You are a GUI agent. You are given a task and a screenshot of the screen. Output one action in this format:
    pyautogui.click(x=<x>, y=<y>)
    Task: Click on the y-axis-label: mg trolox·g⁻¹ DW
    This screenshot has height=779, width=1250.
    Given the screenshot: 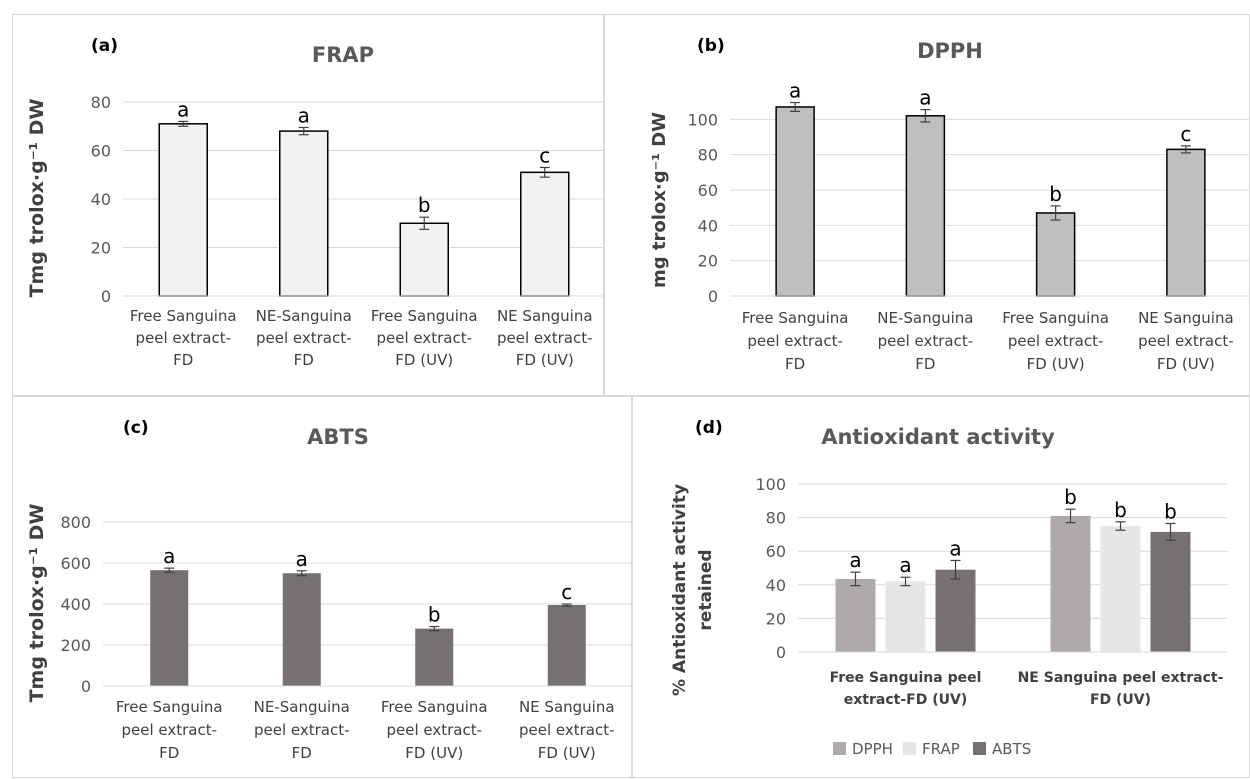 What is the action you would take?
    pyautogui.click(x=659, y=200)
    